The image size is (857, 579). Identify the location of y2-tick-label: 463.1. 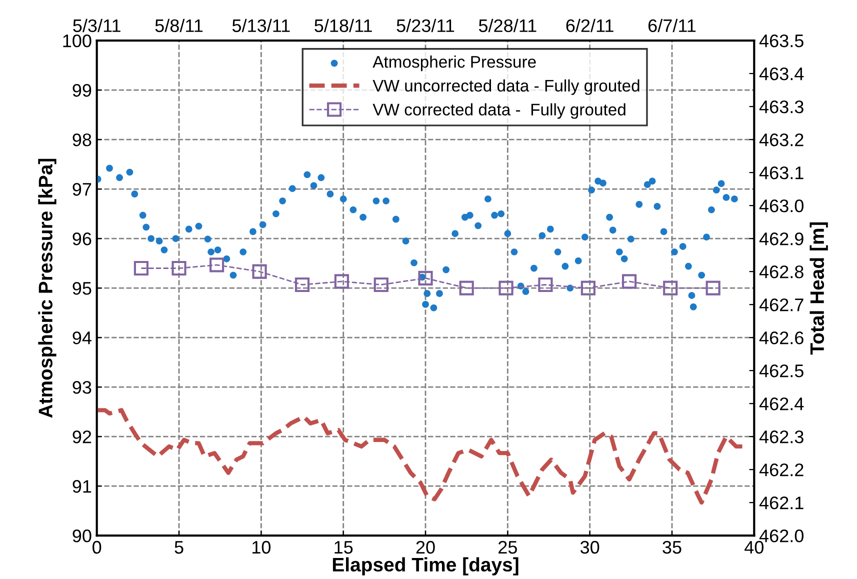
(781, 173).